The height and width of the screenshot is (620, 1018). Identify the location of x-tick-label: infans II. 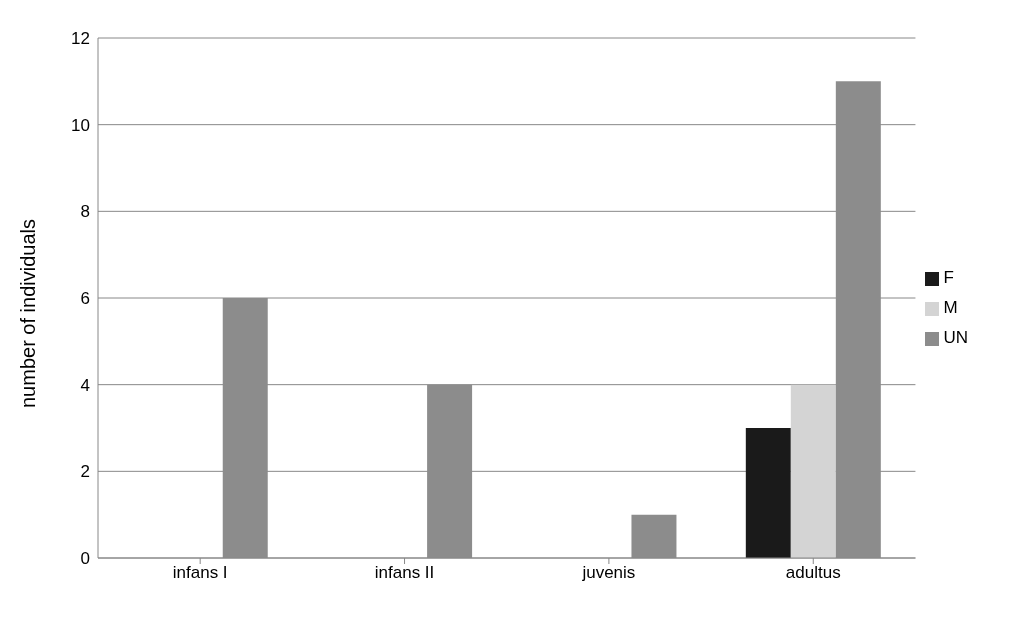
(404, 573).